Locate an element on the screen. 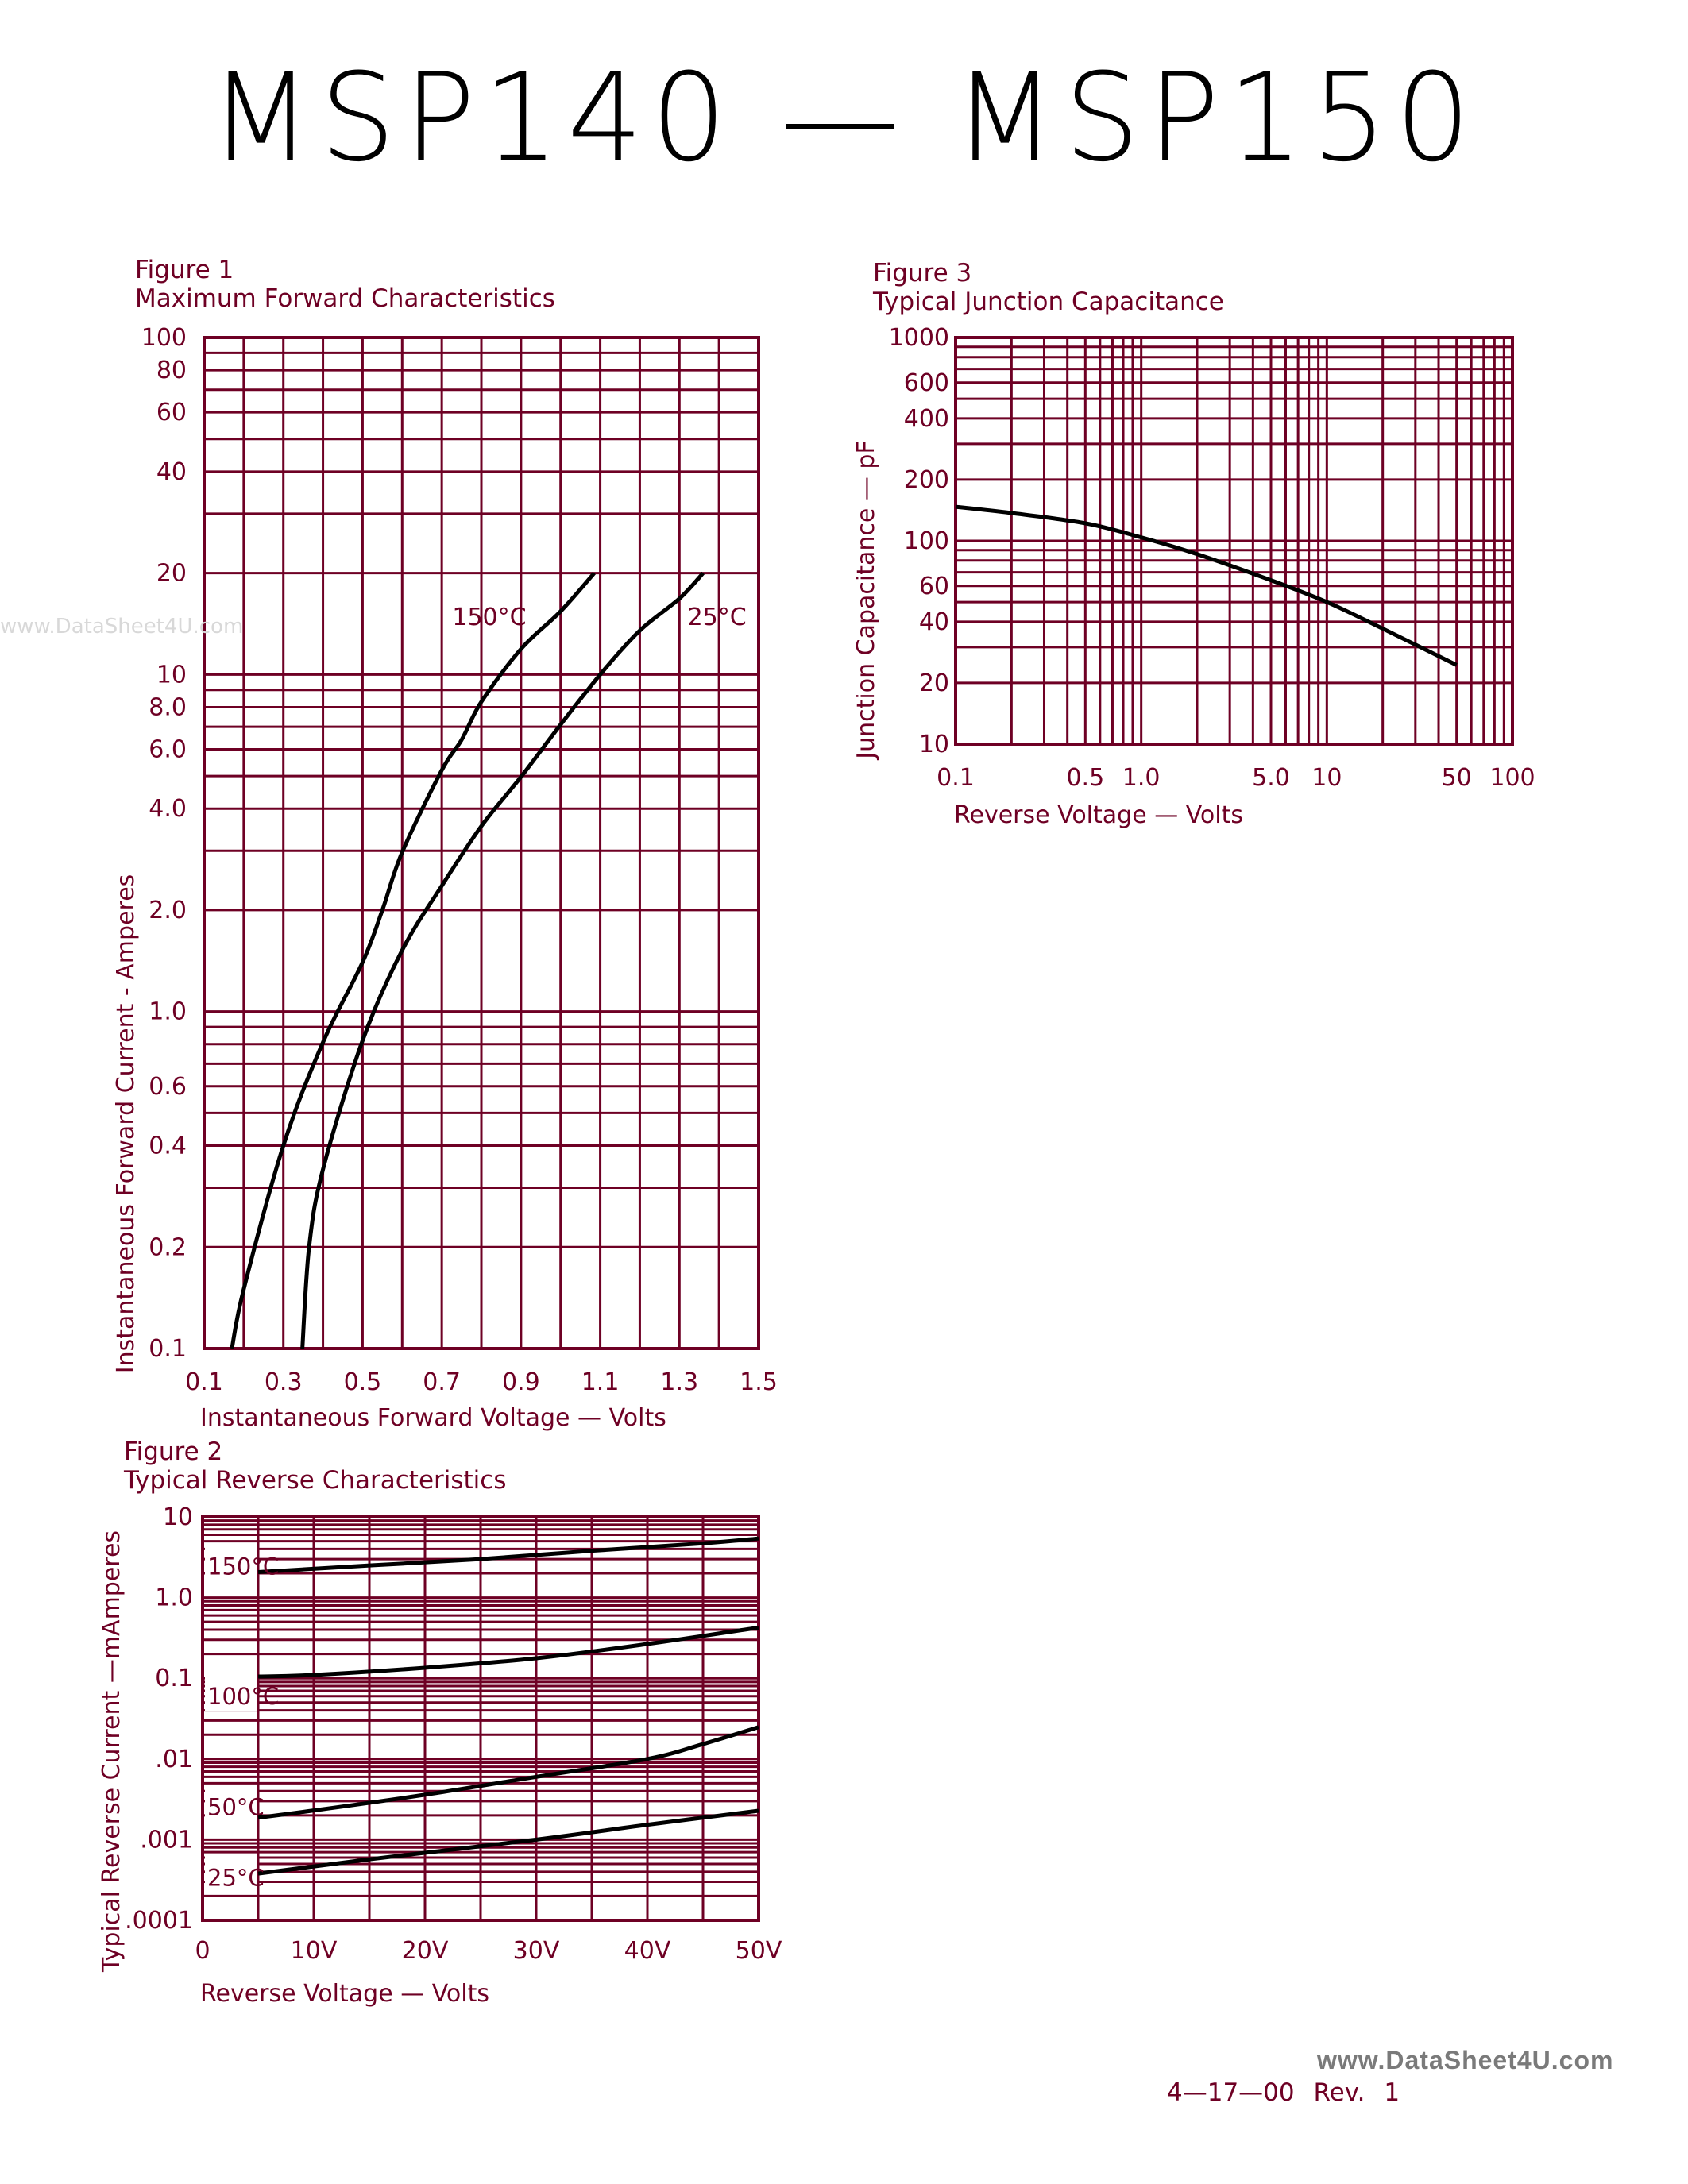 The height and width of the screenshot is (2184, 1688). series-curve-50c is located at coordinates (508, 1772).